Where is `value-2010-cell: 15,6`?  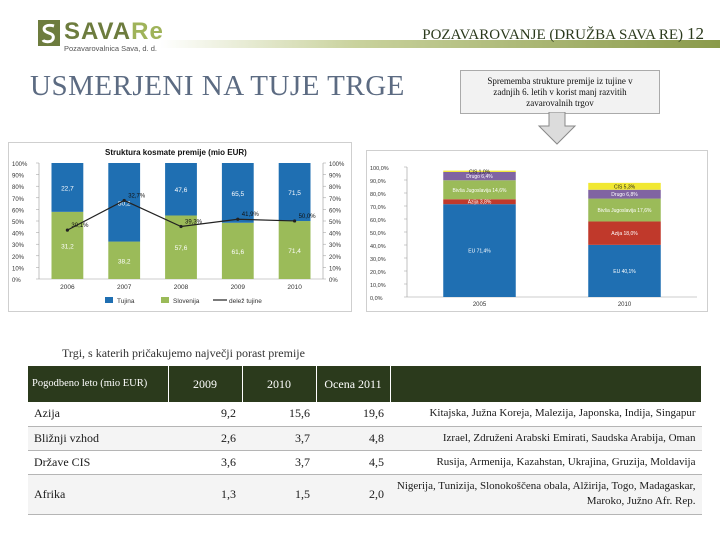 value-2010-cell: 15,6 is located at coordinates (279, 414).